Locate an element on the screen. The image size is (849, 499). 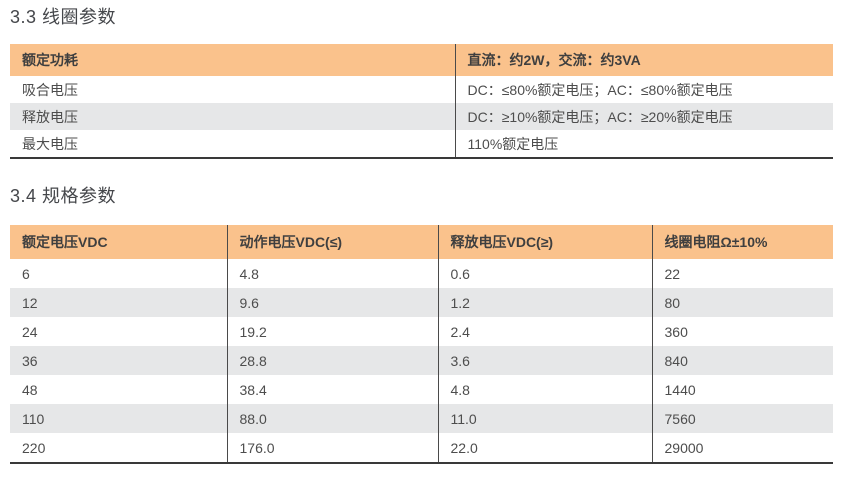
table-cell: 1.2 is located at coordinates (544, 302).